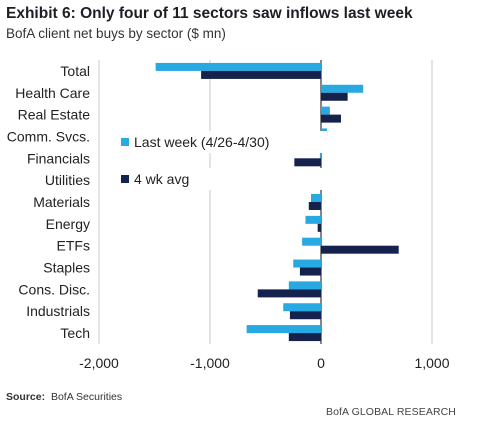  What do you see at coordinates (99, 363) in the screenshot?
I see `x-tick-label: -2,000` at bounding box center [99, 363].